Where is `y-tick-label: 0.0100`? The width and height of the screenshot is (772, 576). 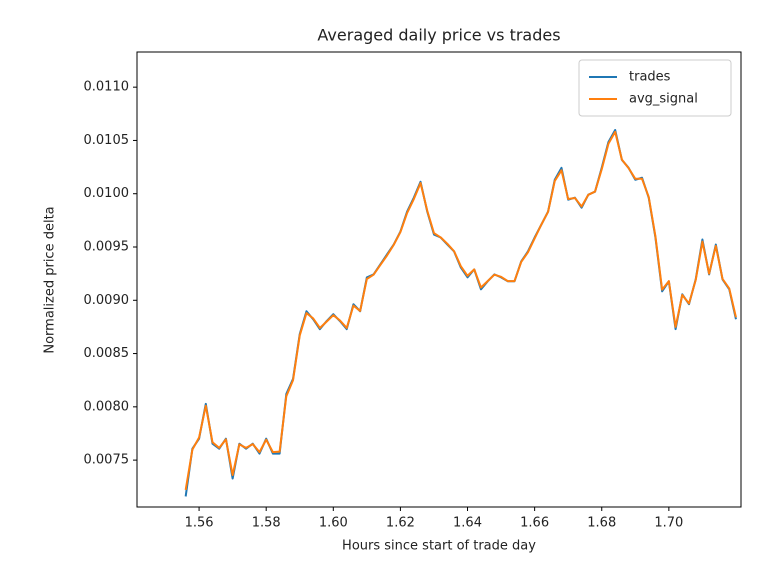 y-tick-label: 0.0100 is located at coordinates (107, 193).